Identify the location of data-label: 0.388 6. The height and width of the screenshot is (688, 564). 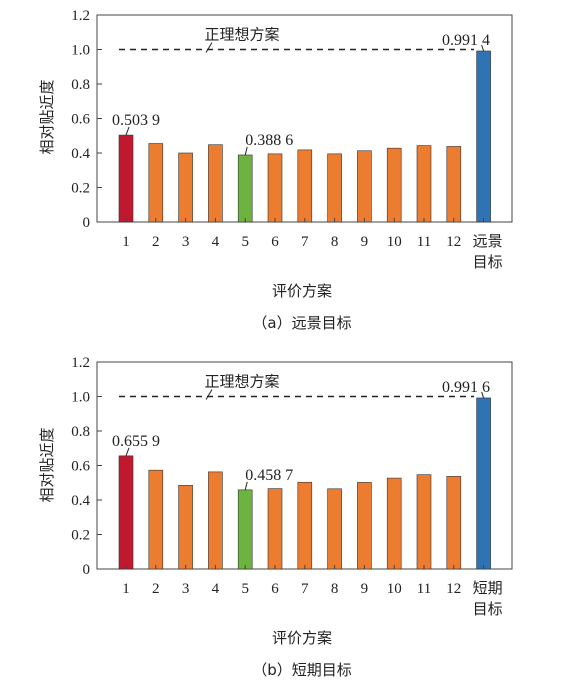
(269, 140).